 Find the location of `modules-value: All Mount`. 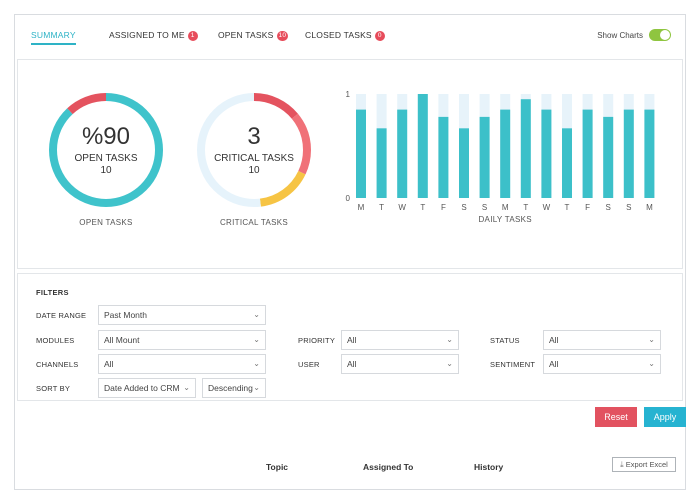

modules-value: All Mount is located at coordinates (122, 340).